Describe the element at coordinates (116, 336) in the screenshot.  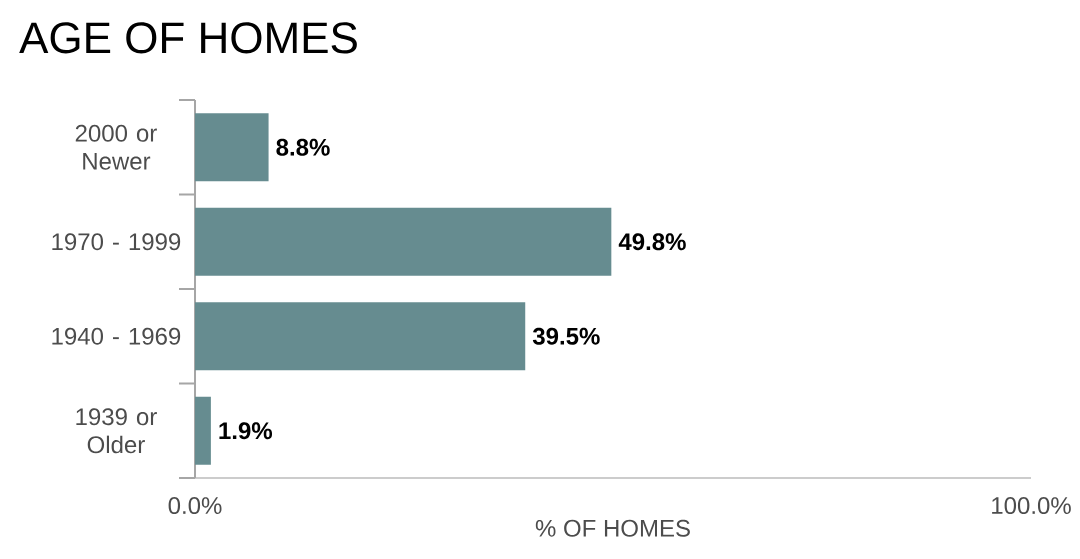
I see `y-tick-label: 1940 - 1969` at that location.